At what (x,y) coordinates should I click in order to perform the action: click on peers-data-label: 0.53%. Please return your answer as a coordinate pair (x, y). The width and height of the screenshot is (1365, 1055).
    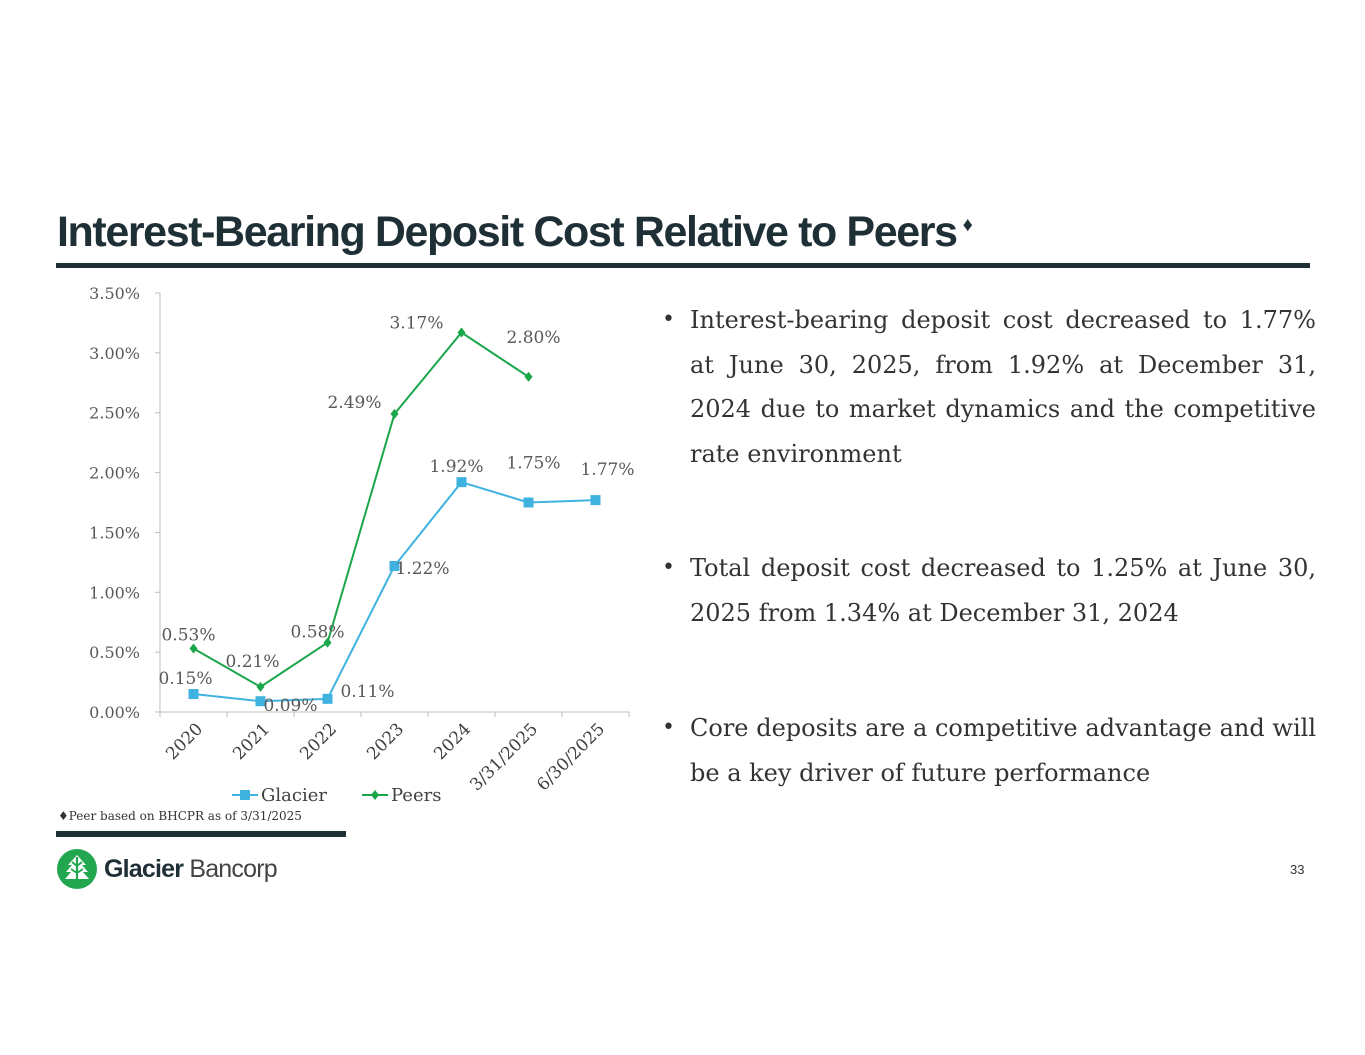
    Looking at the image, I should click on (188, 636).